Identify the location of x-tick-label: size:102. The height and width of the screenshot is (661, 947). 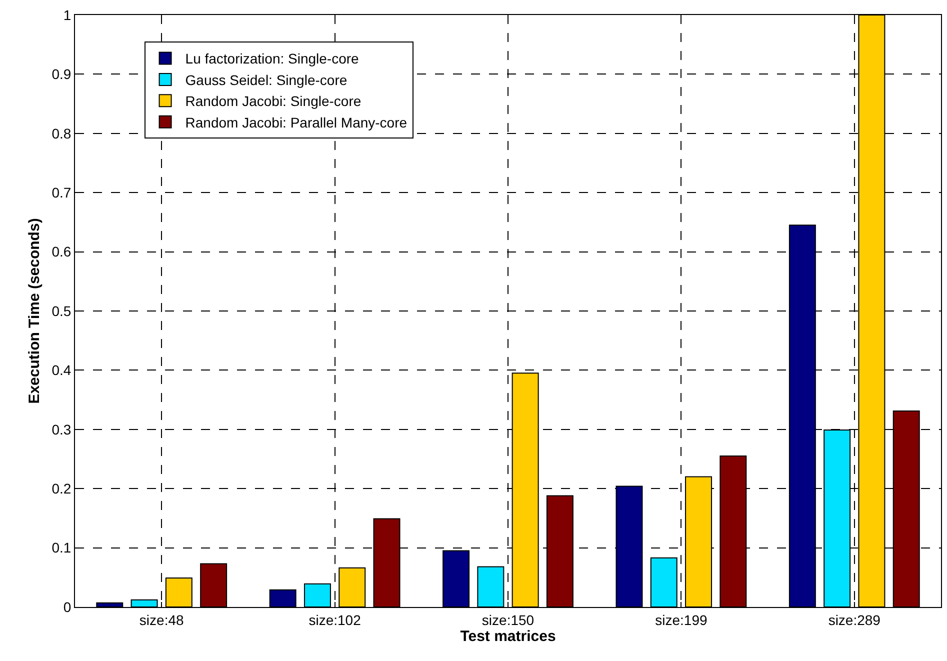
(335, 620).